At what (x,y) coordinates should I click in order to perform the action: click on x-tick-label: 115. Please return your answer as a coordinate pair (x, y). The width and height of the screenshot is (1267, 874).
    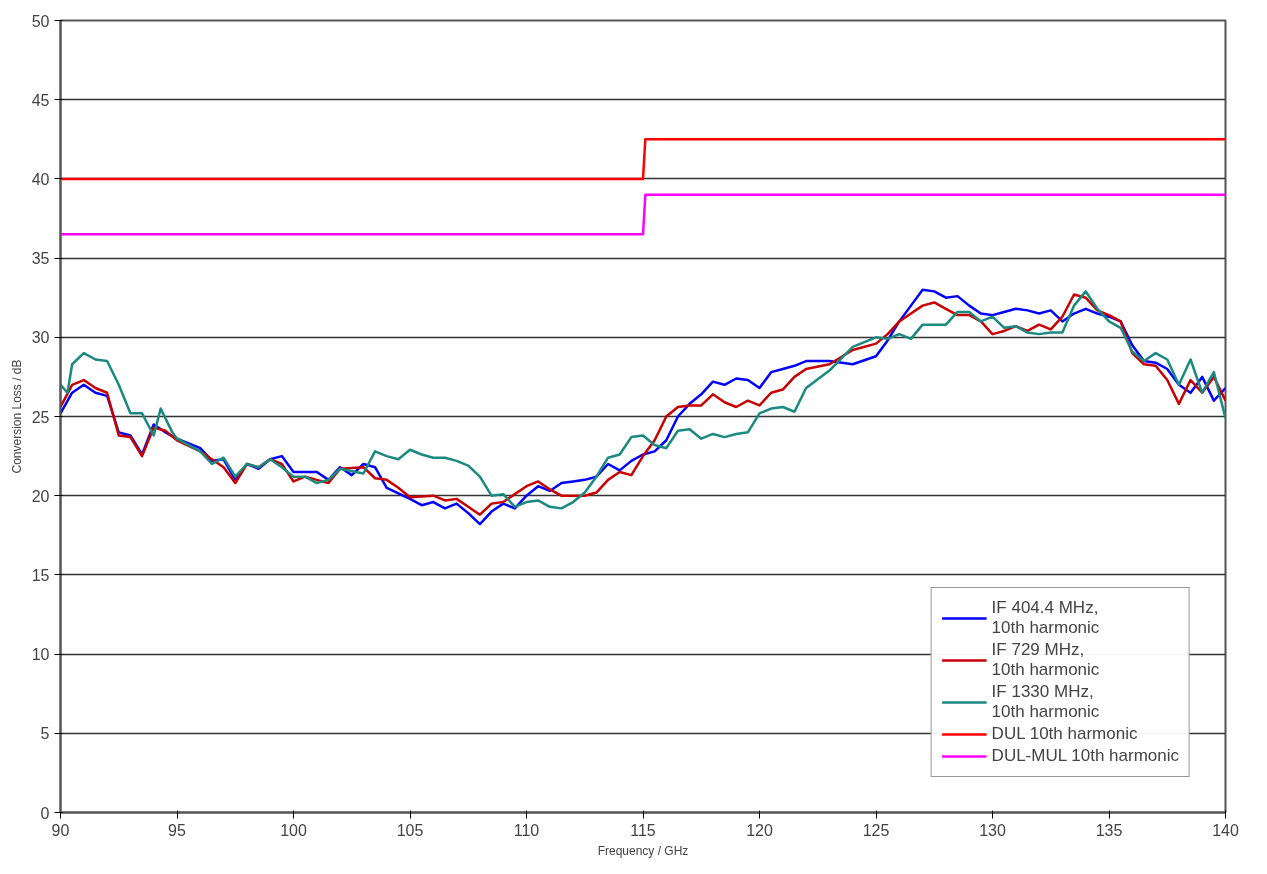
    Looking at the image, I should click on (643, 830).